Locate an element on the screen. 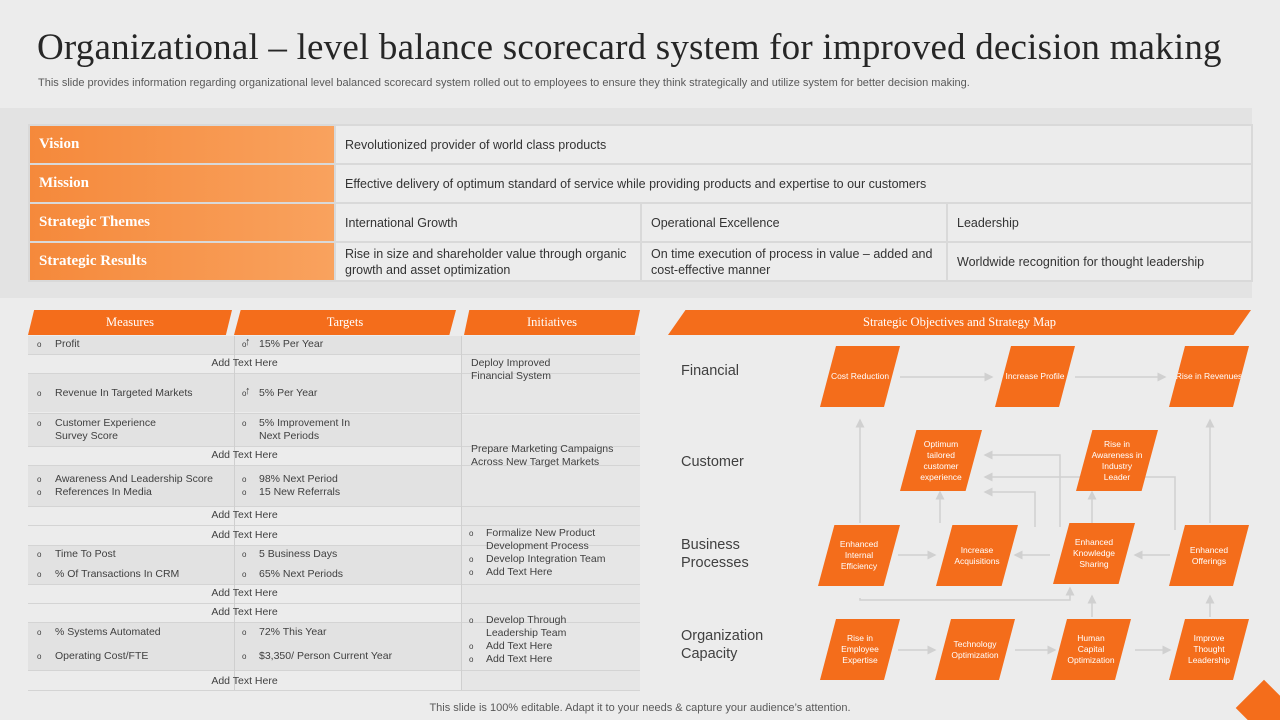  measure-opcost: Operating Cost/FTE is located at coordinates (102, 656).